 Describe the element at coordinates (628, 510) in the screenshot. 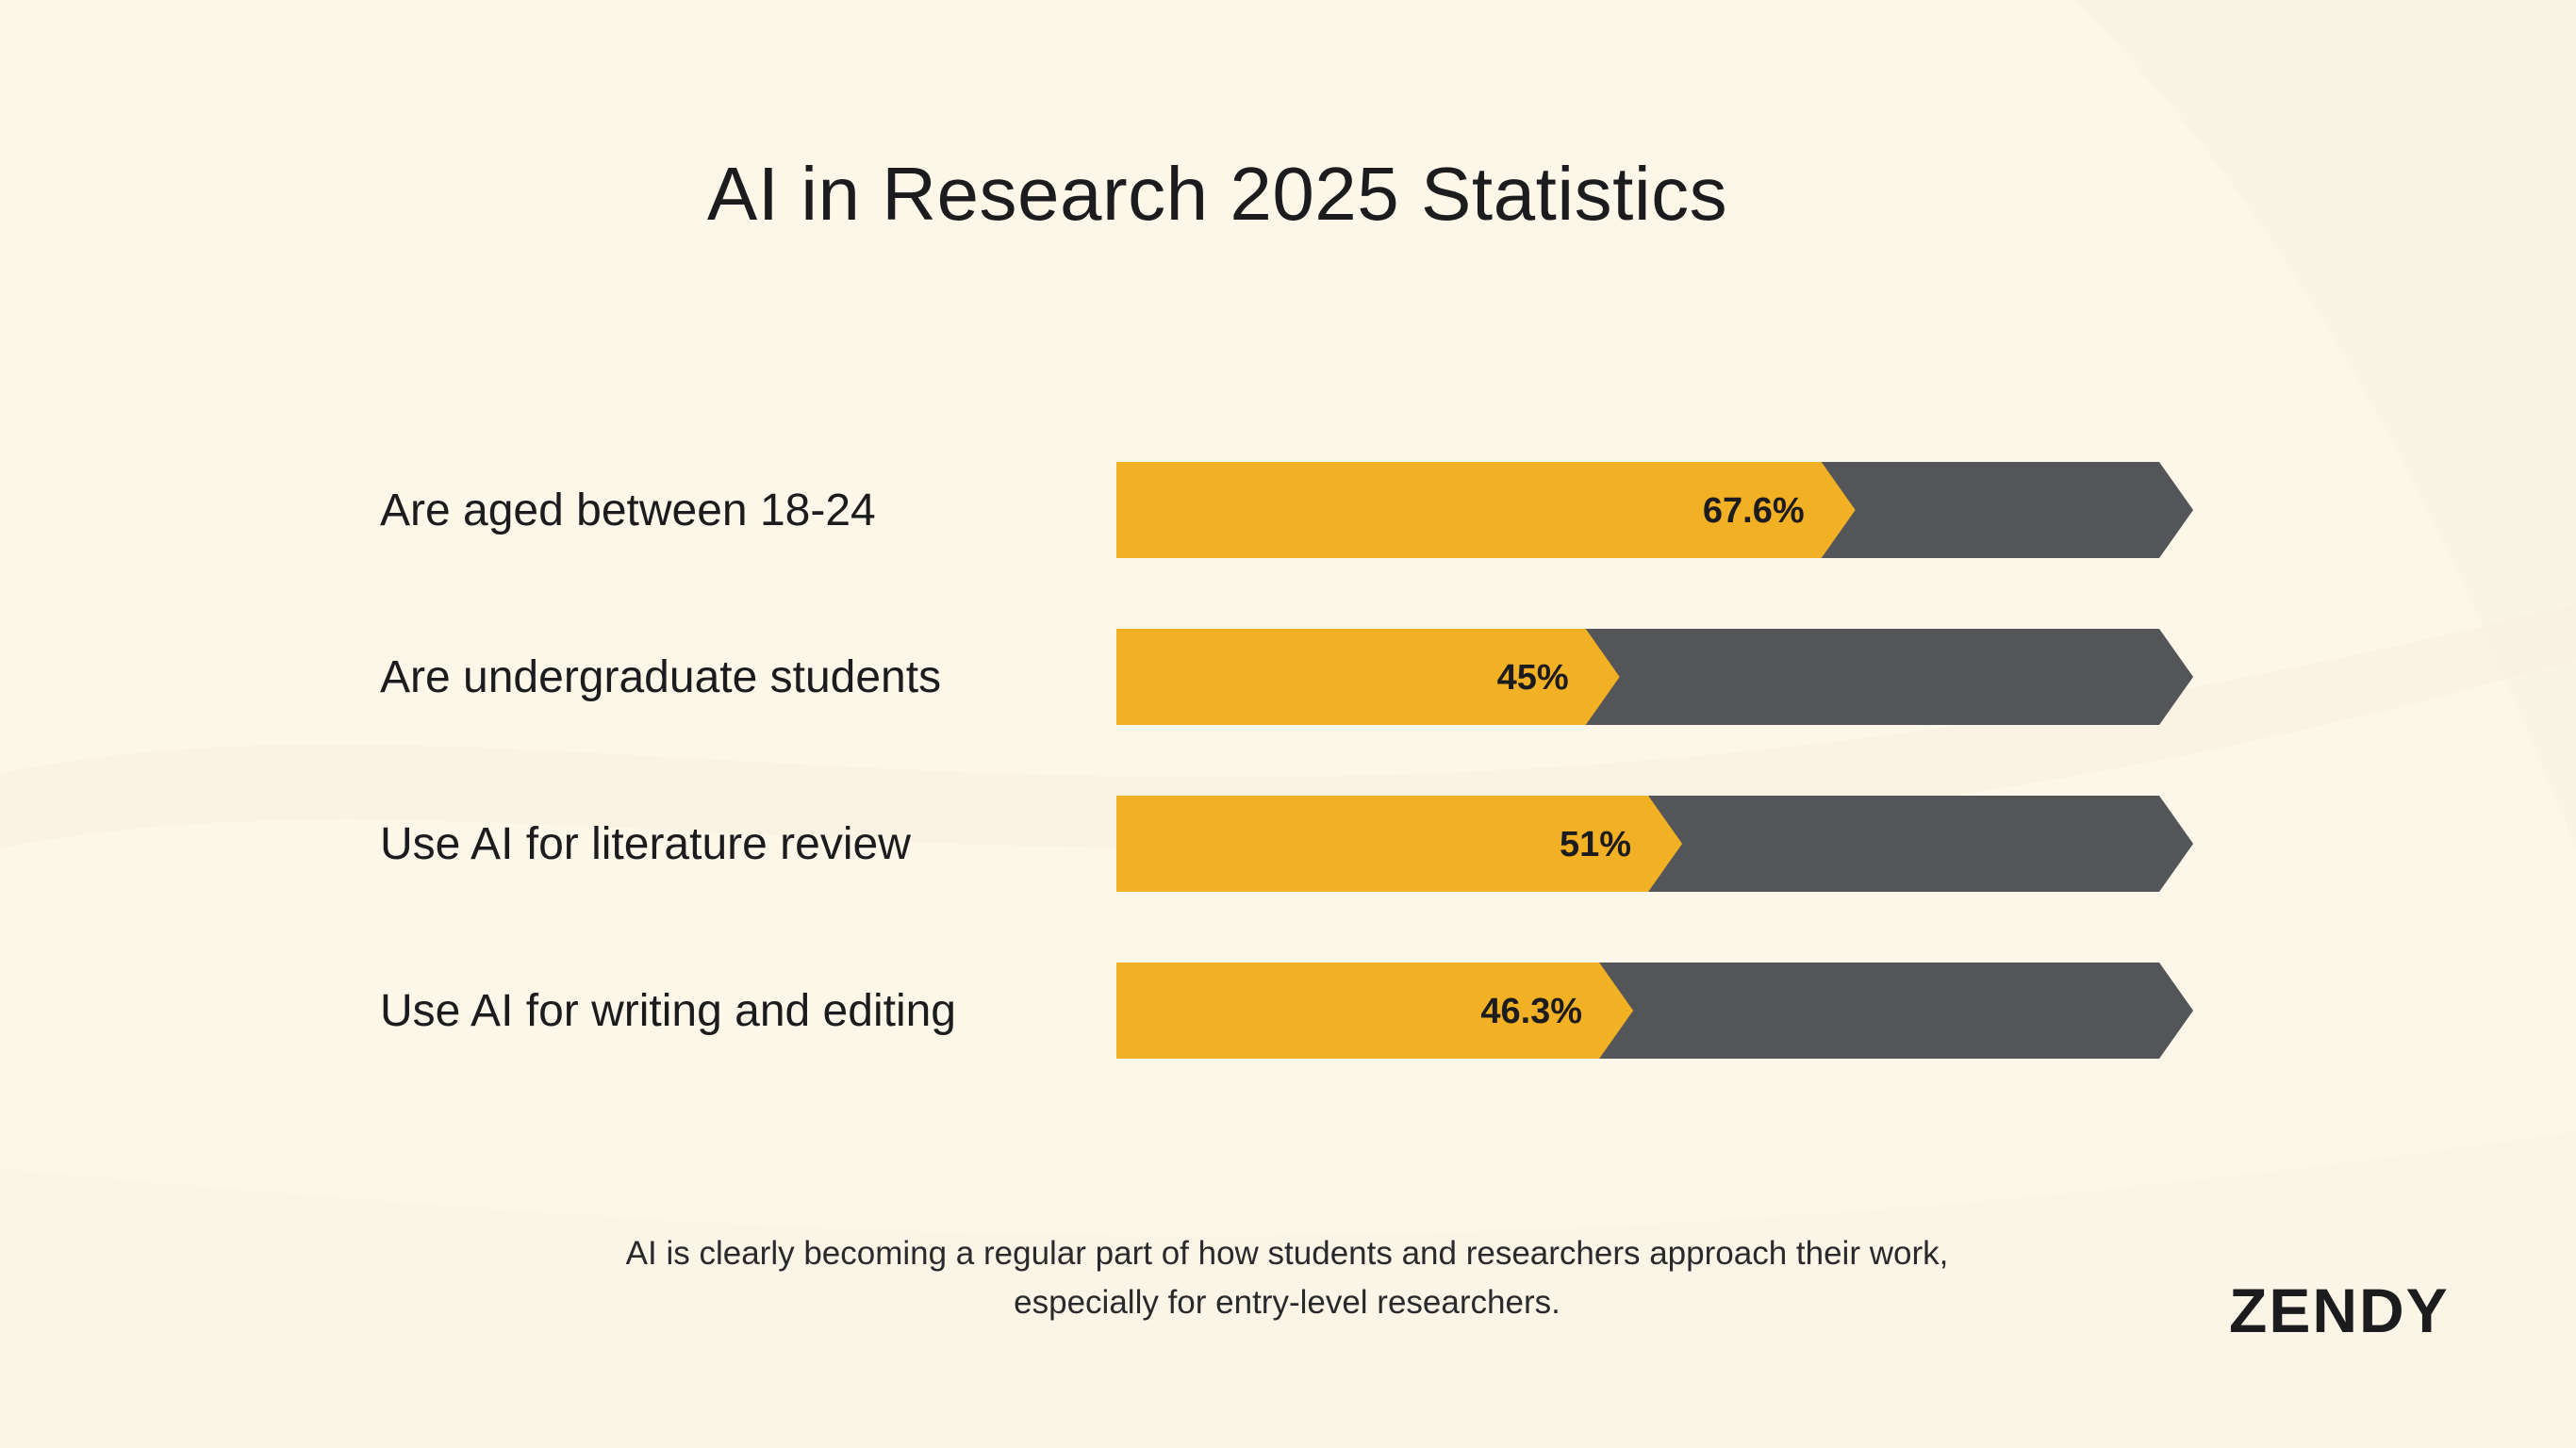

I see `category-label: Are aged between 18-24` at that location.